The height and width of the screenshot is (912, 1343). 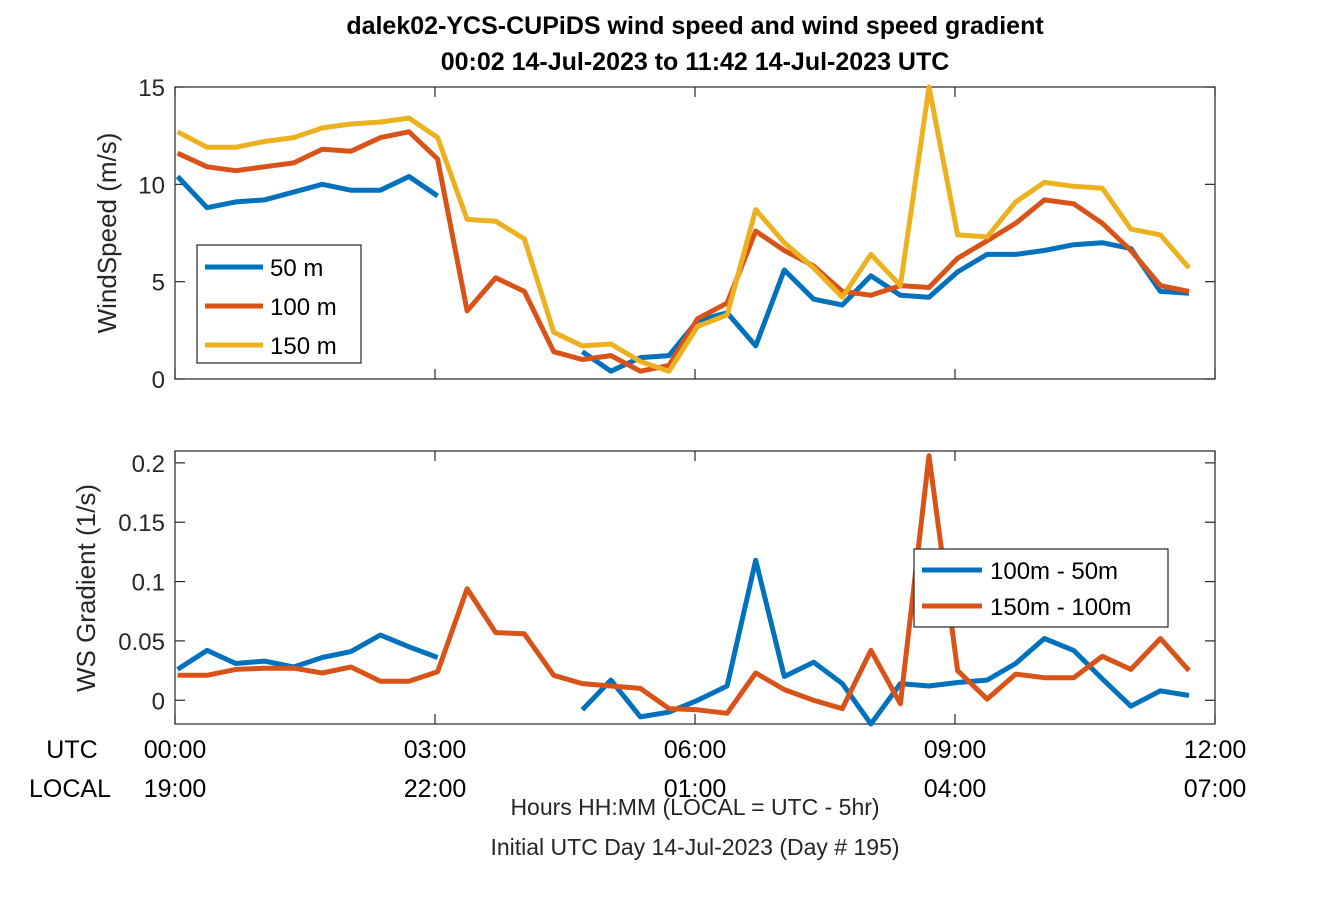 I want to click on utc-tick-label: 09:00, so click(x=955, y=750).